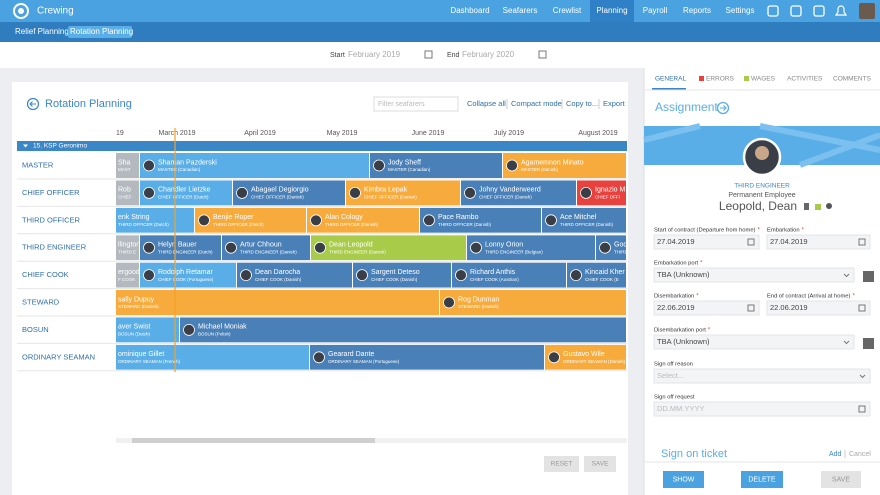 The height and width of the screenshot is (495, 880). What do you see at coordinates (488, 54) in the screenshot?
I see `end-value: February 2020` at bounding box center [488, 54].